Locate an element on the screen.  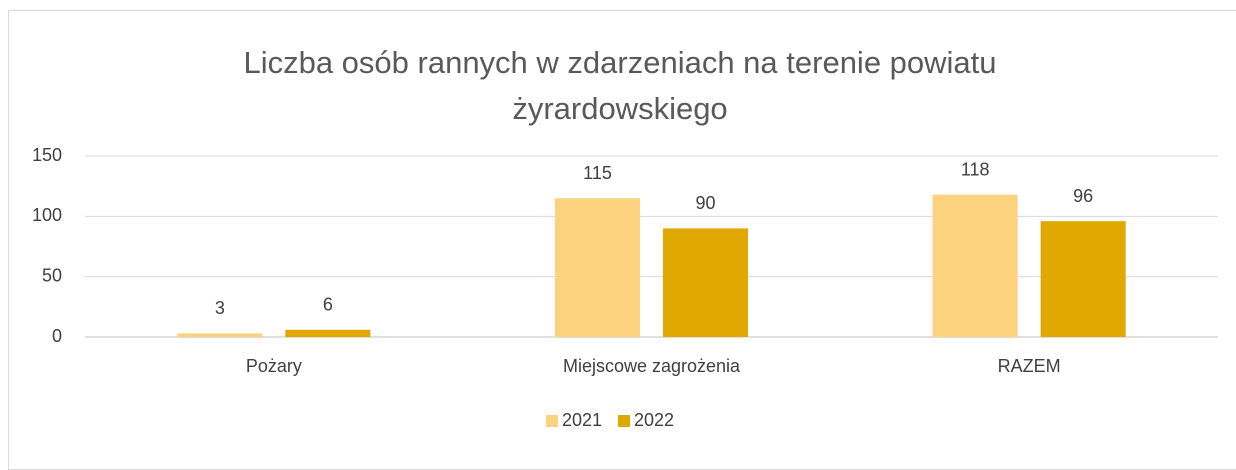
legend-label: 2022 is located at coordinates (654, 420).